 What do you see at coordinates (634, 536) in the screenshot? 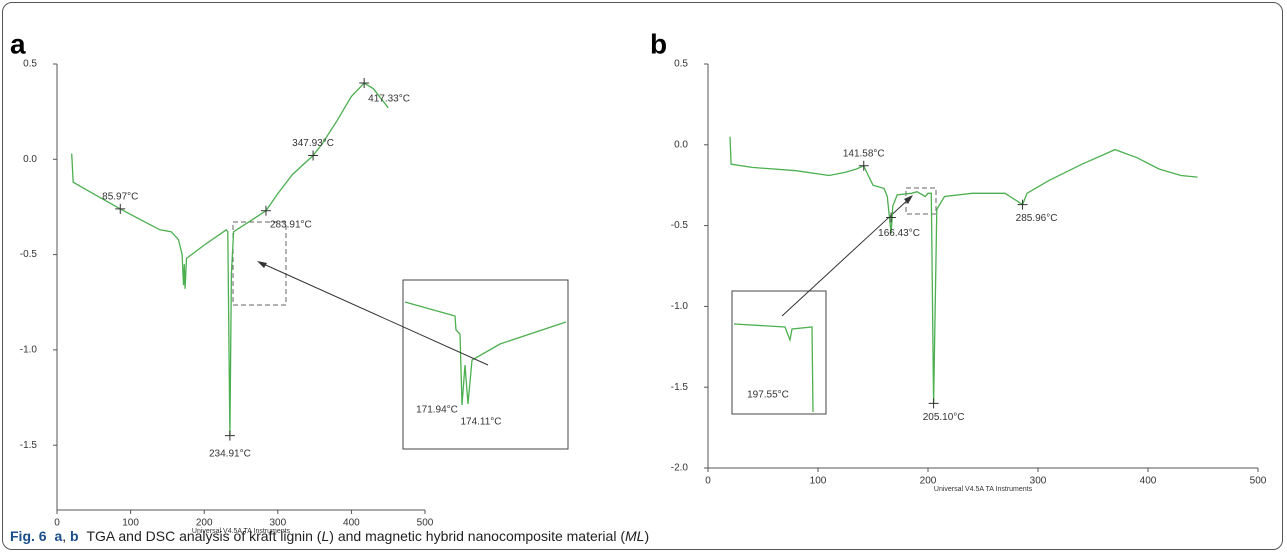
I see `caption-italic: ML` at bounding box center [634, 536].